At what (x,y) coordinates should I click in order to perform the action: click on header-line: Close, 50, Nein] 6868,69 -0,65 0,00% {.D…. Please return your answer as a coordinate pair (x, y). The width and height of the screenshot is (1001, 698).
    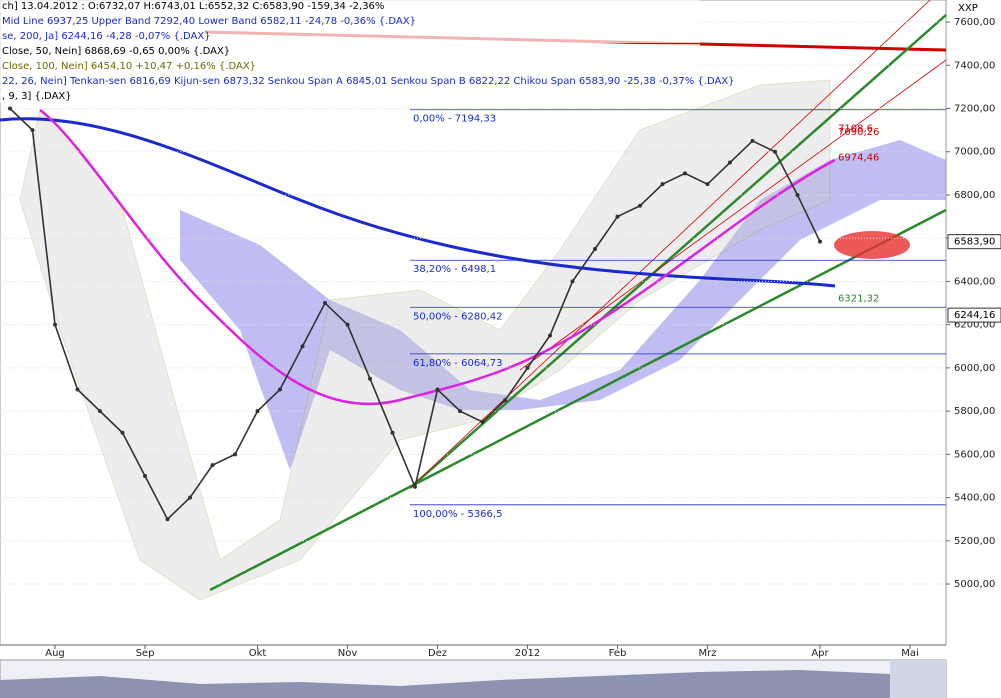
    Looking at the image, I should click on (116, 51).